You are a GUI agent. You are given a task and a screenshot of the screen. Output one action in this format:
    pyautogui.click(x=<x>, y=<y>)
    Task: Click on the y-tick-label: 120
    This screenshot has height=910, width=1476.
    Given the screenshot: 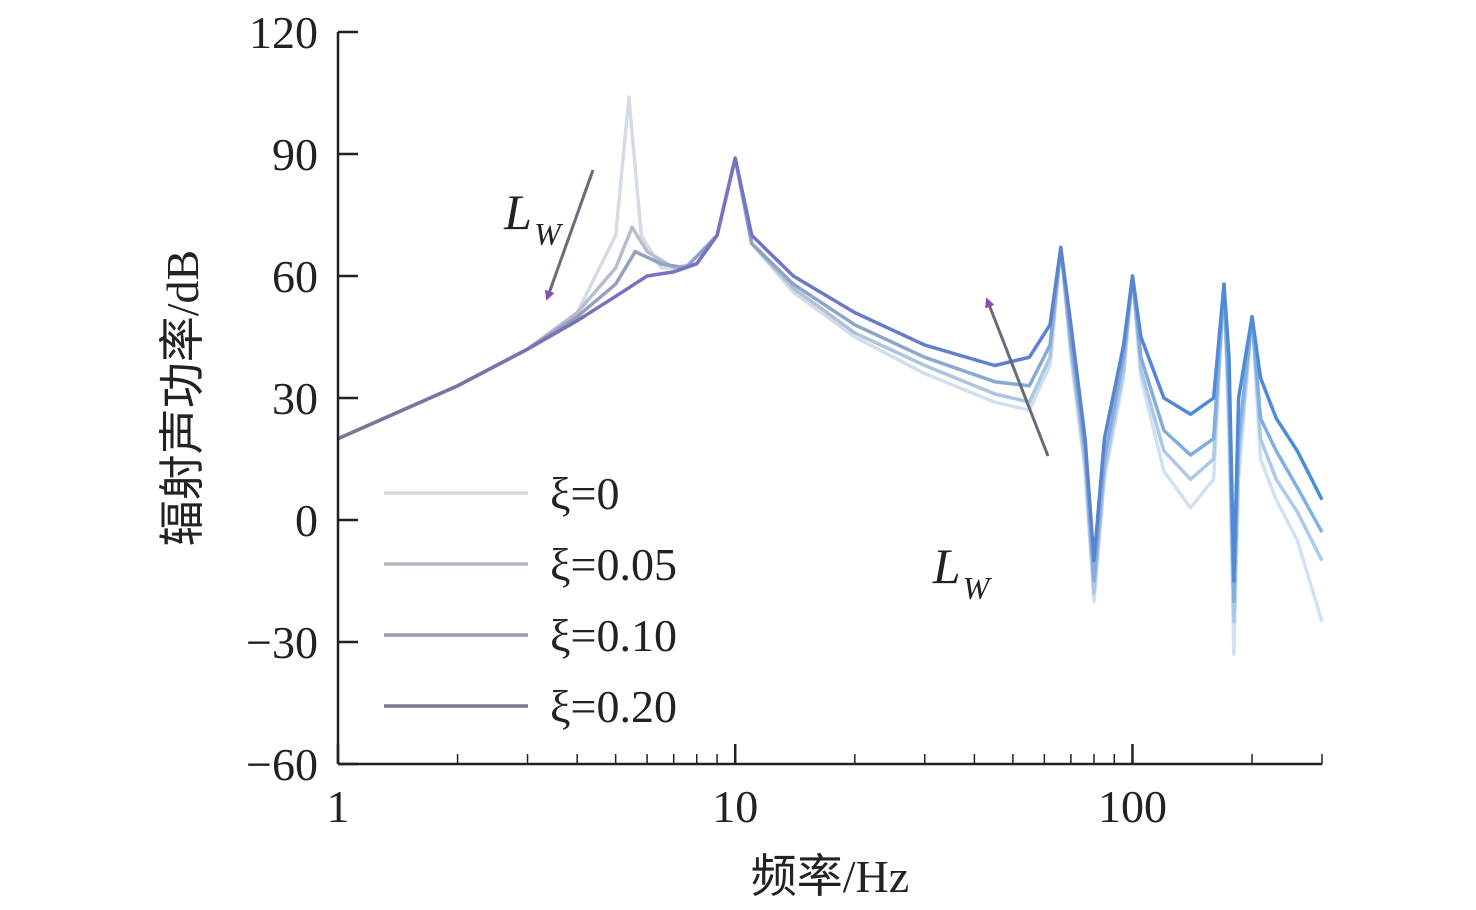 What is the action you would take?
    pyautogui.click(x=283, y=32)
    